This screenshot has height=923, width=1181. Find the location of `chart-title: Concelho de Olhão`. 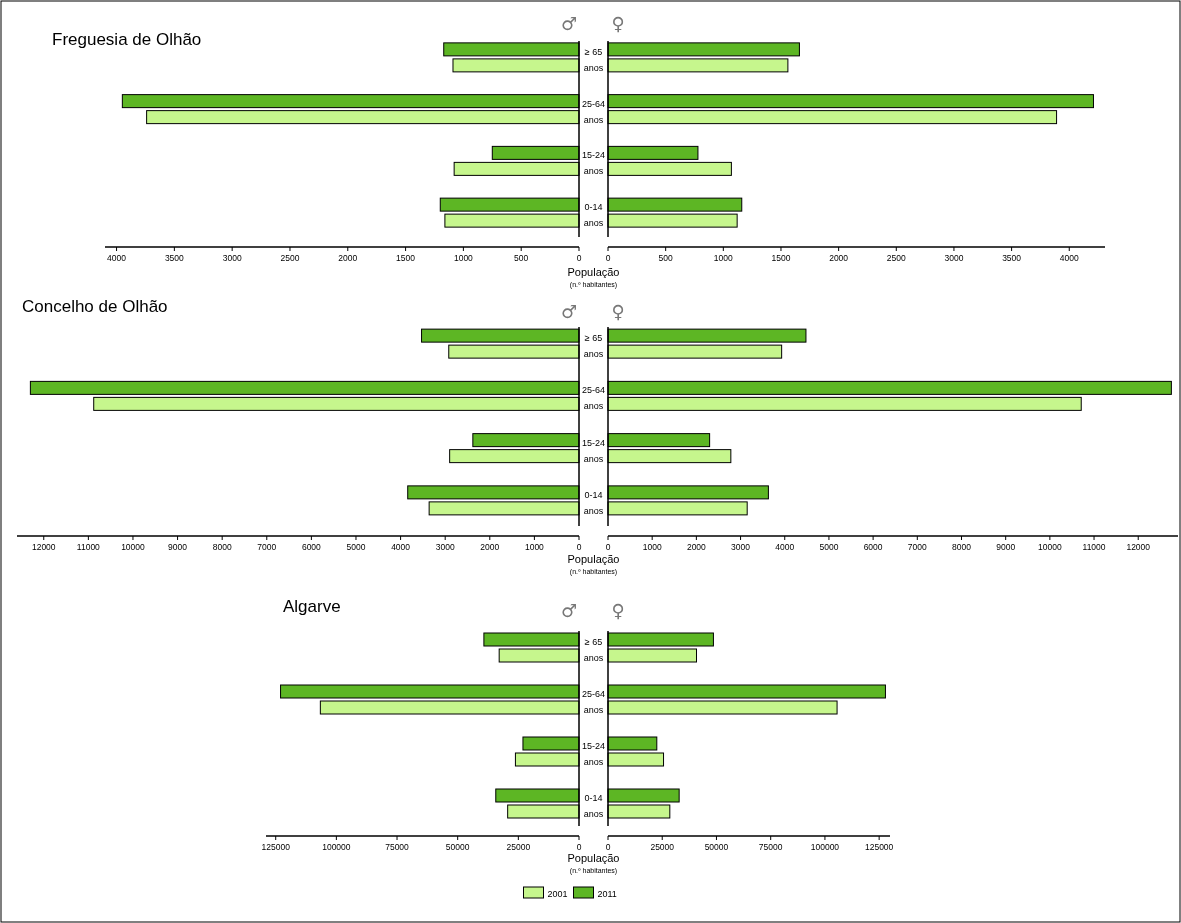

chart-title: Concelho de Olhão is located at coordinates (95, 306).